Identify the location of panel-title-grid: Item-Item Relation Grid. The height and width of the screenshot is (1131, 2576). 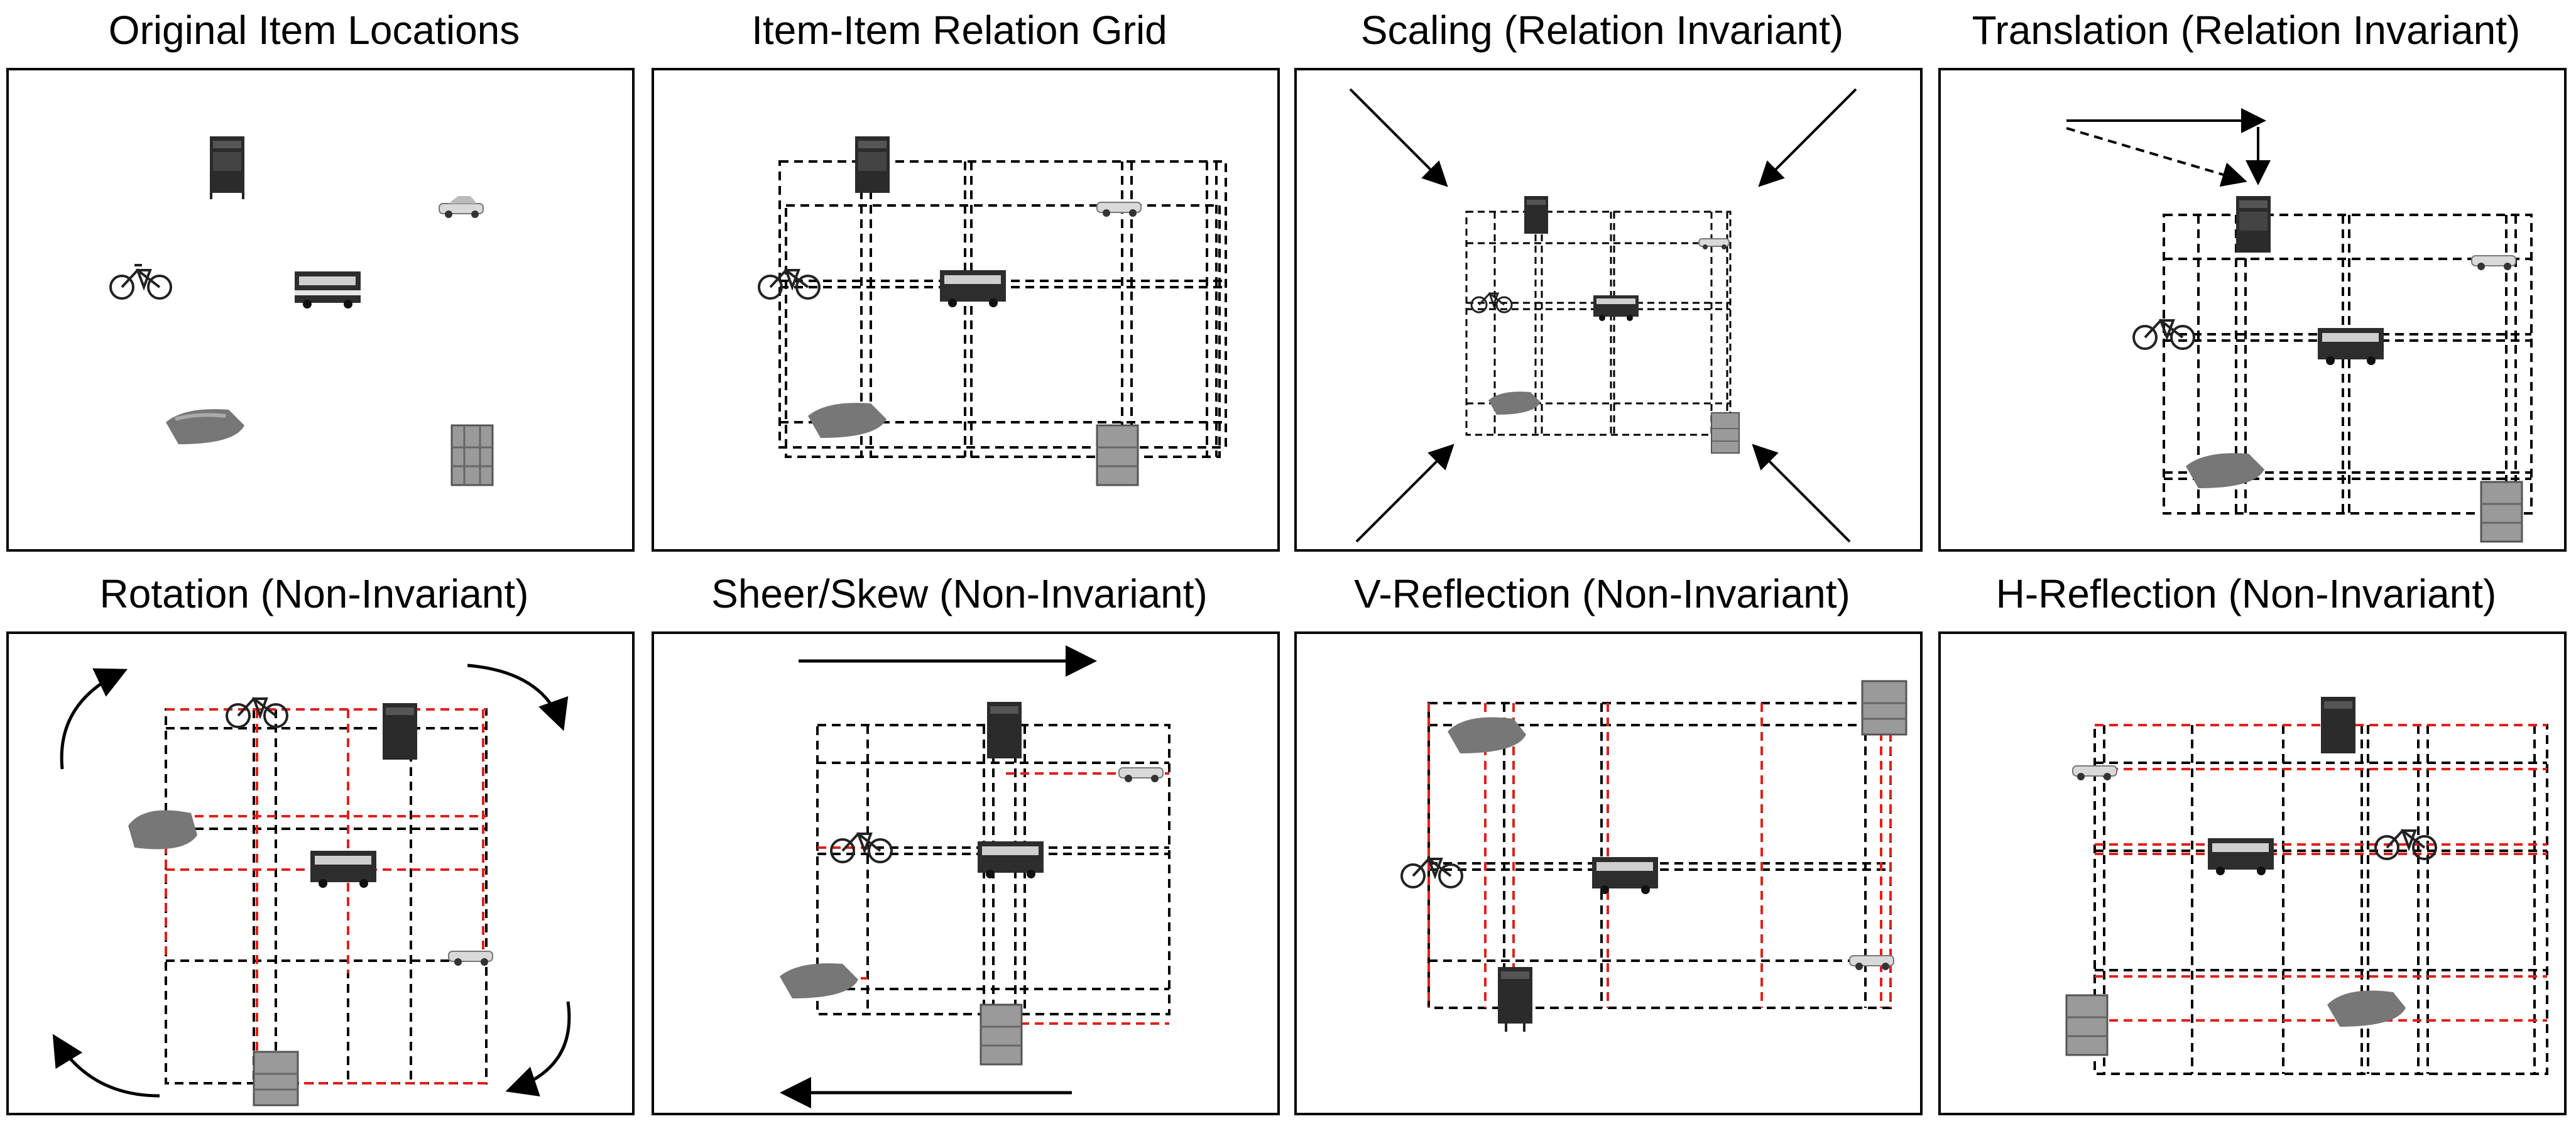
(959, 30).